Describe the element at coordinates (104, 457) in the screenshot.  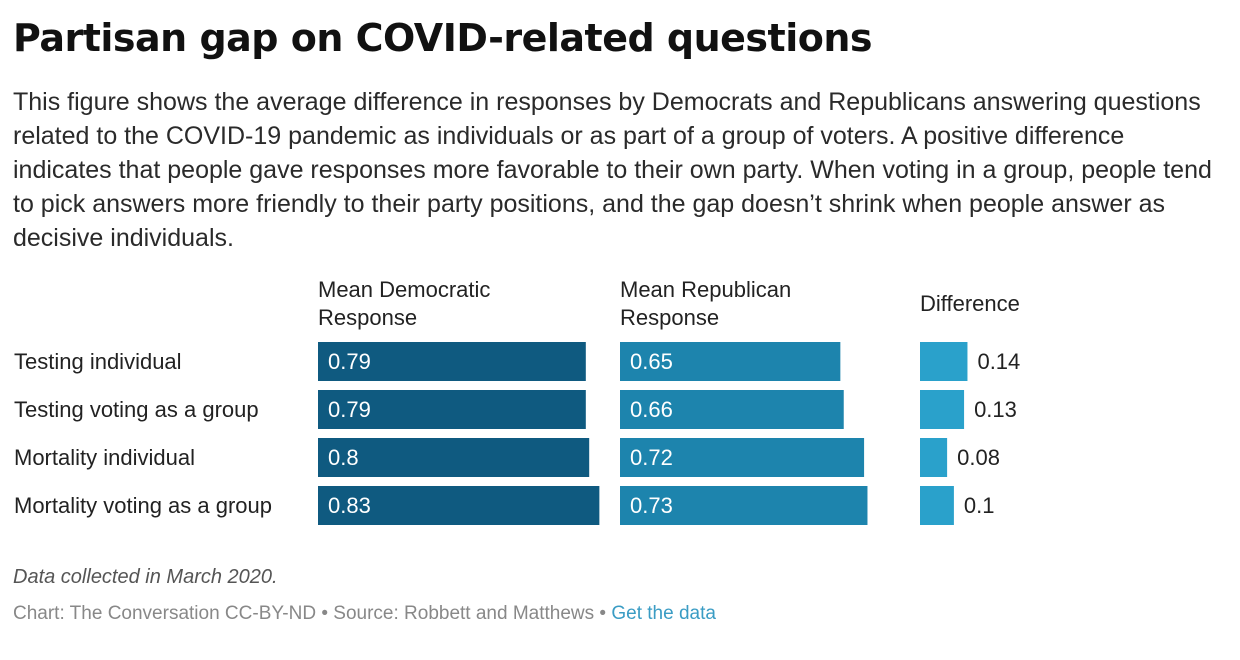
I see `row-label-2: Mortality individual` at that location.